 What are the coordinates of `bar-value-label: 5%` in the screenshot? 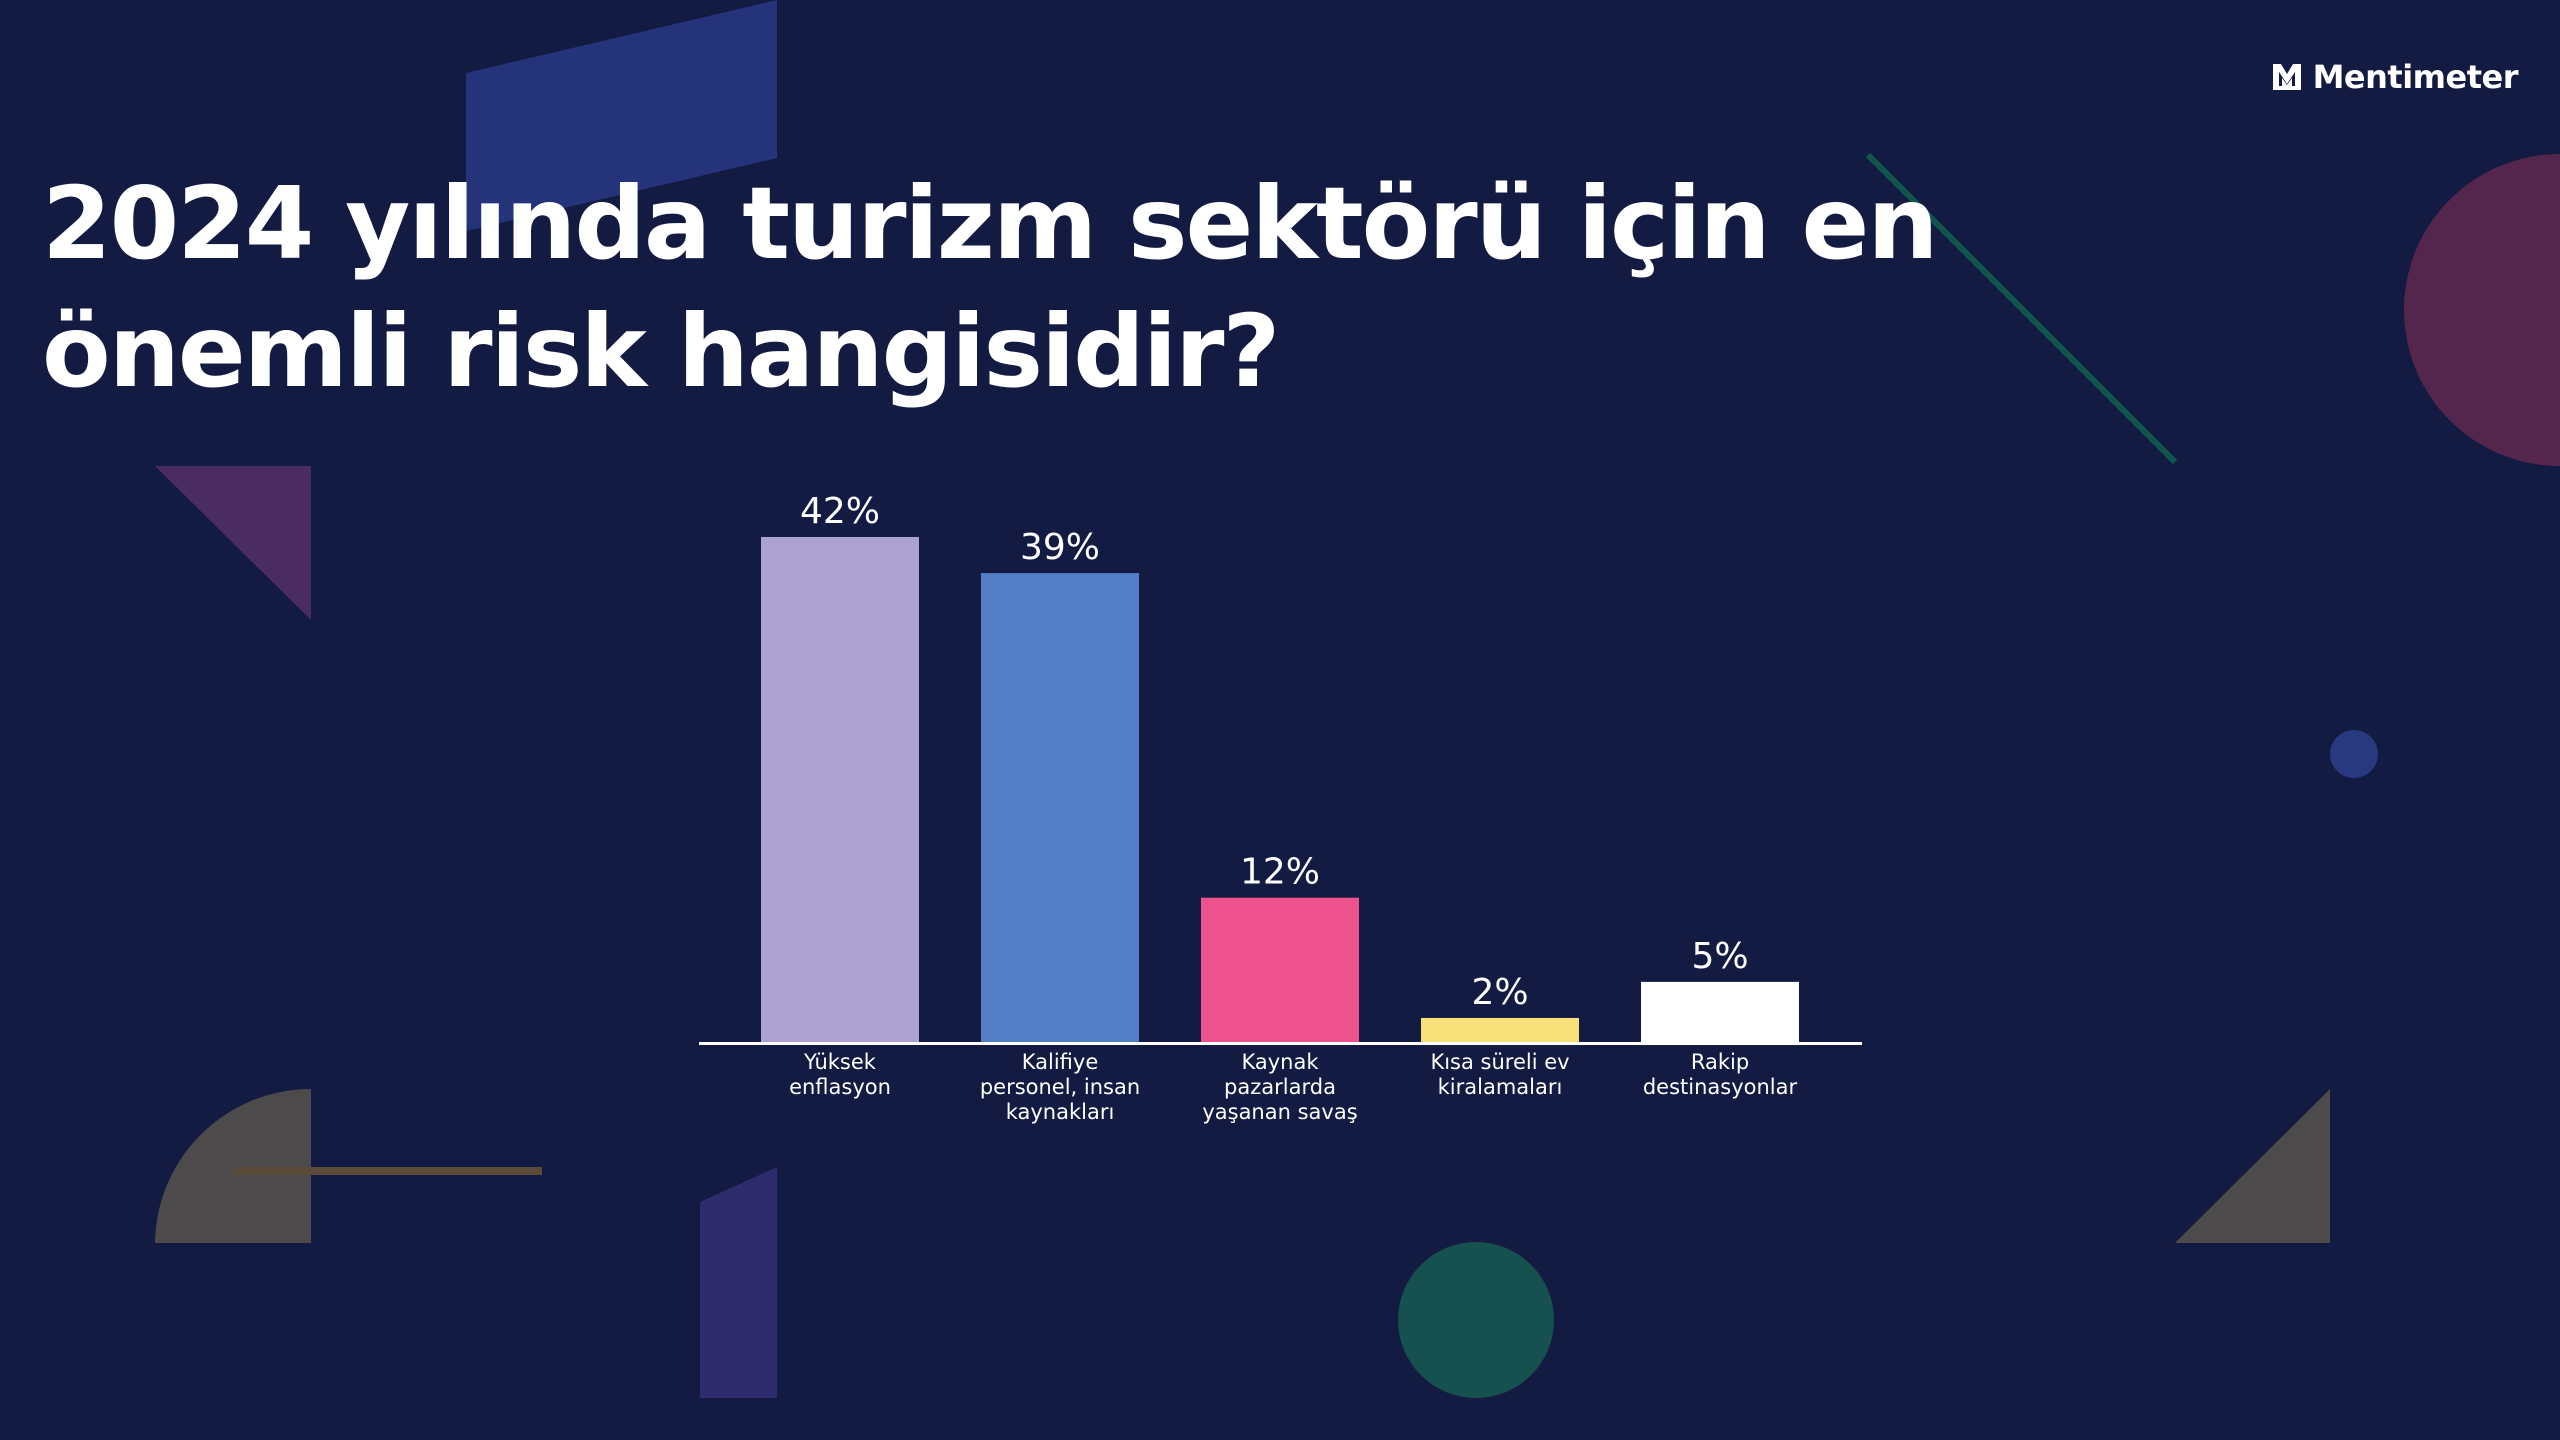 It's located at (1719, 956).